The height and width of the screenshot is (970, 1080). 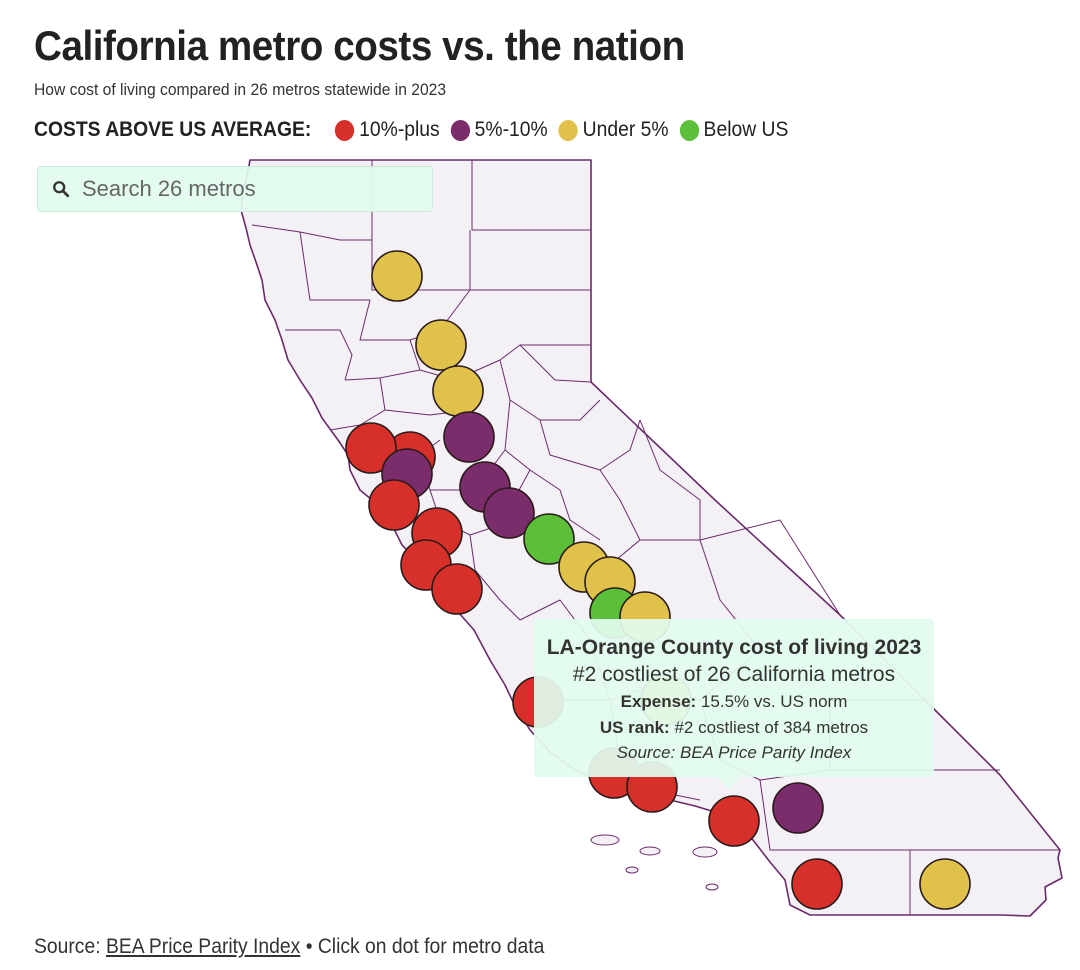 I want to click on legend-item-5-10: 5%-10%, so click(x=499, y=130).